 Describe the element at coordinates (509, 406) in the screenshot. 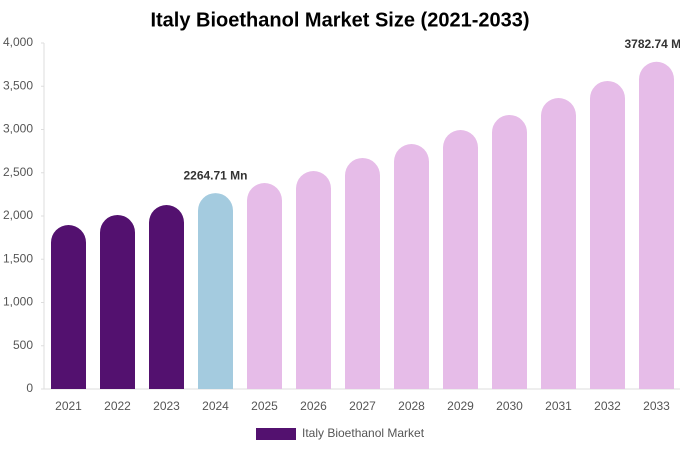

I see `x-tick-label: 2030` at that location.